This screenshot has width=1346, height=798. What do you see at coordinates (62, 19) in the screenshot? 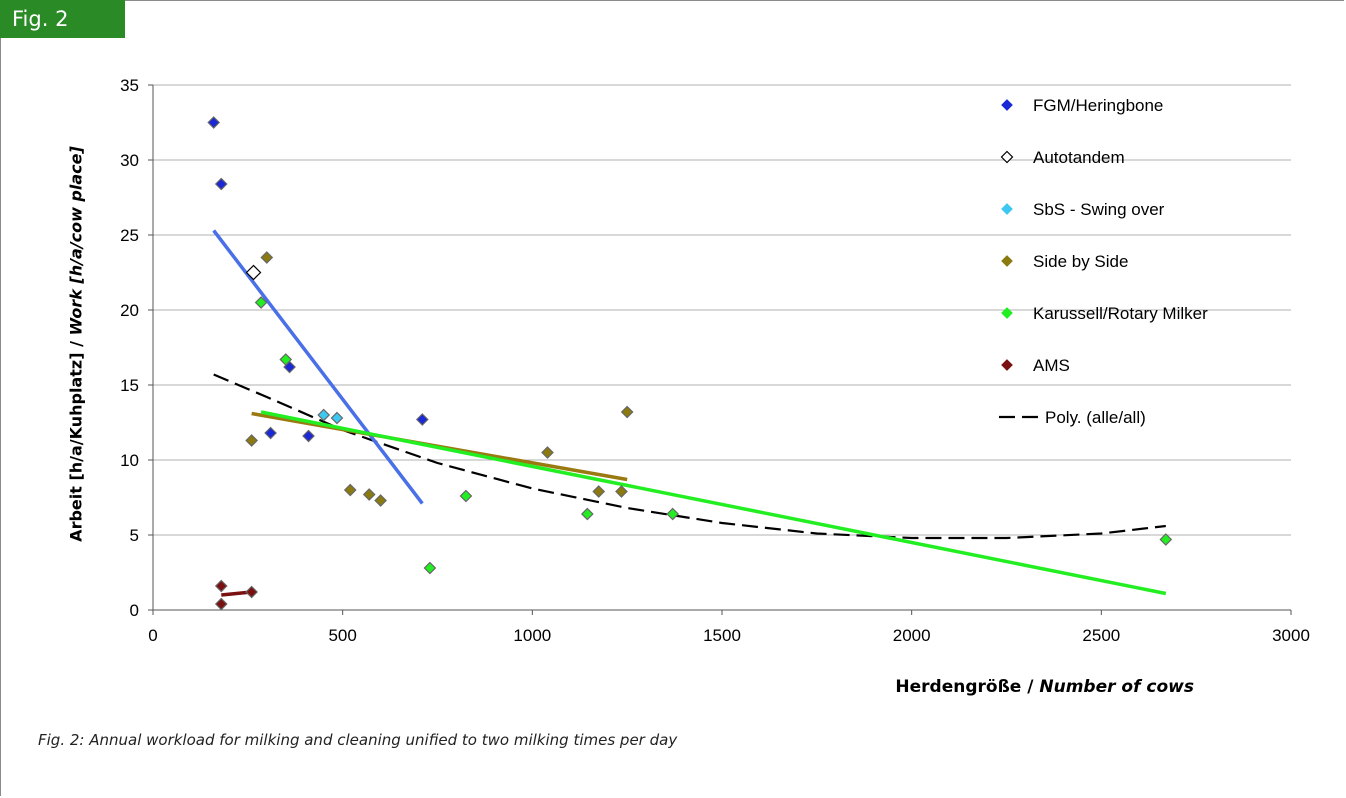
I see `figure-tag: Fig. 2` at bounding box center [62, 19].